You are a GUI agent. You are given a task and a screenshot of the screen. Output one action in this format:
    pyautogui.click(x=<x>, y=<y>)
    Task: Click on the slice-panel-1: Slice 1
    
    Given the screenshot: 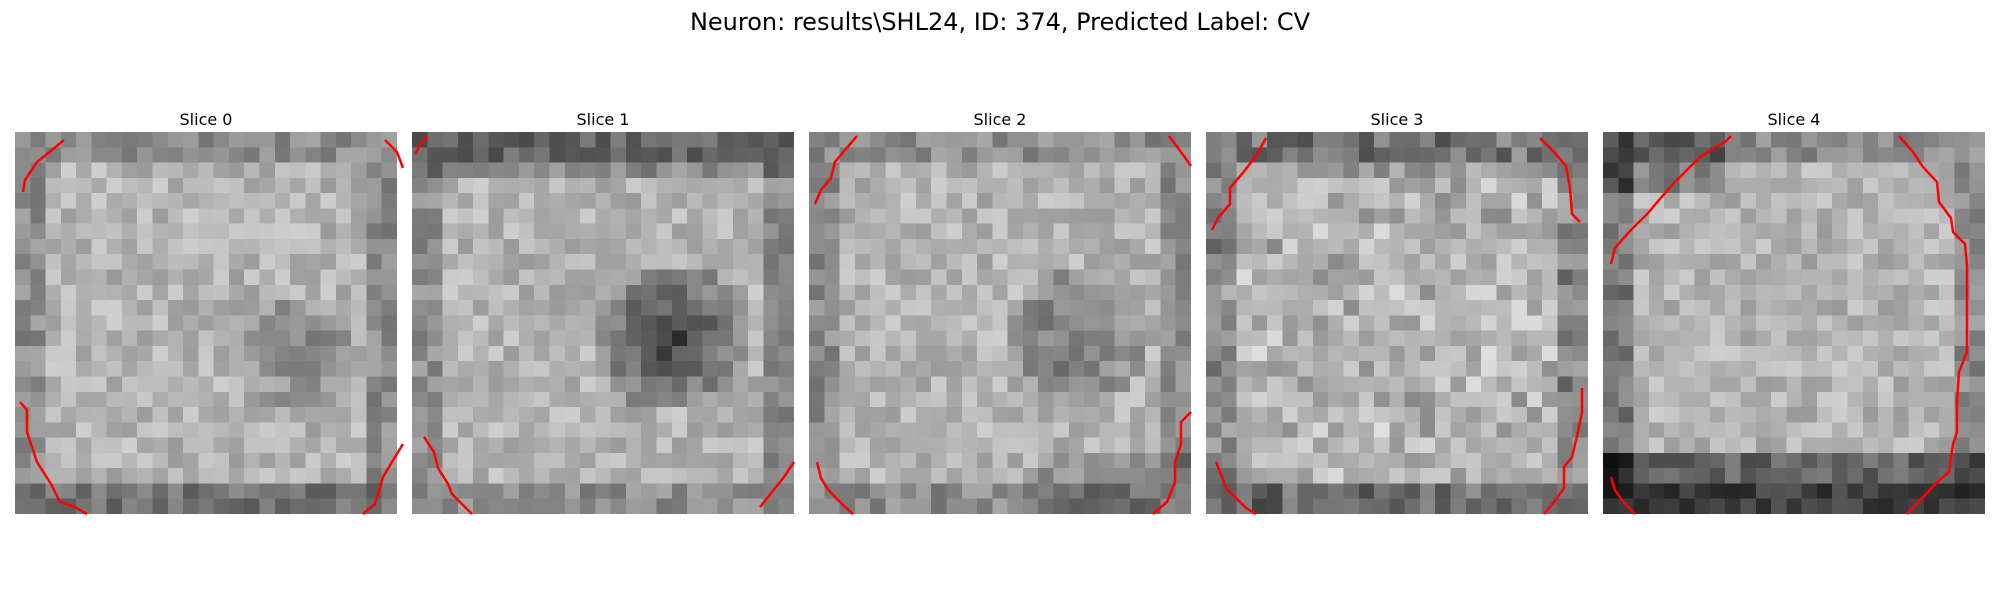 What is the action you would take?
    pyautogui.click(x=604, y=311)
    